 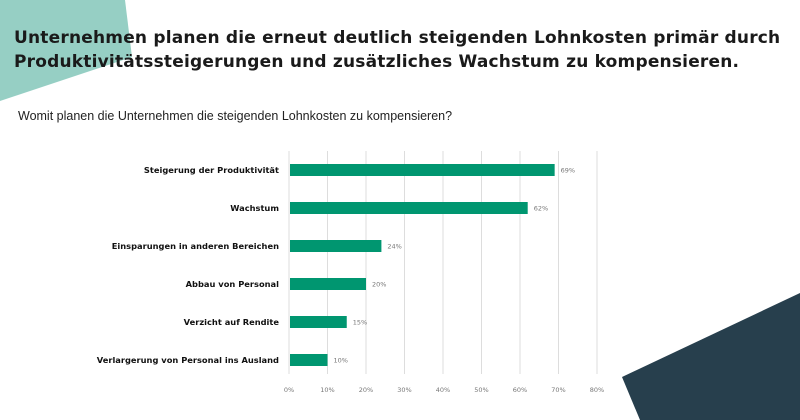 I want to click on x-tick-label: 80%, so click(x=597, y=390).